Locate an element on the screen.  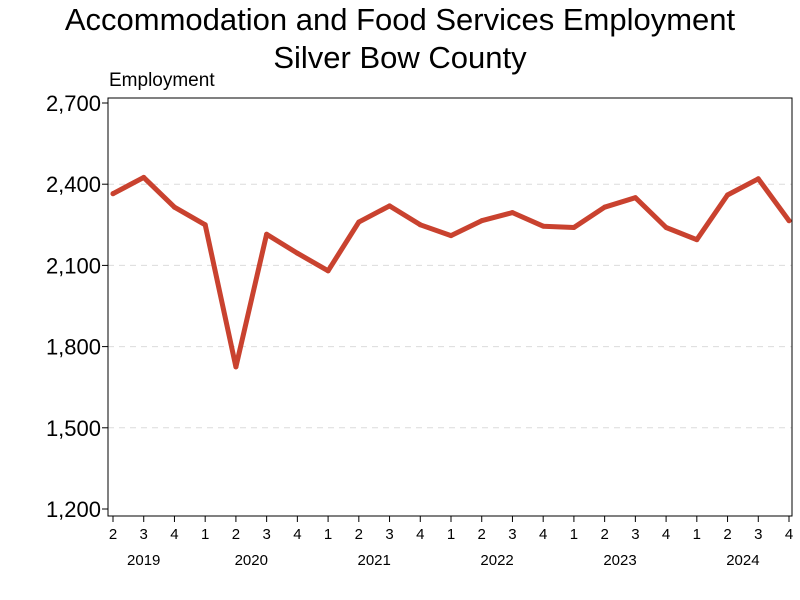
y-axis: 1,200 1,500 1,800 2,100 2,400 2,700 is located at coordinates (77, 306).